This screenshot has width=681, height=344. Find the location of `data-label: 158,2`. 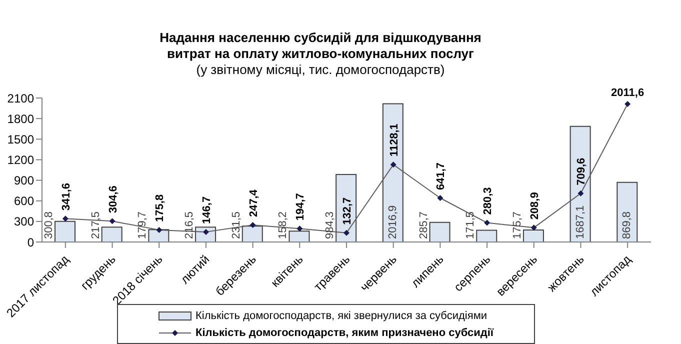

data-label: 158,2 is located at coordinates (283, 225).